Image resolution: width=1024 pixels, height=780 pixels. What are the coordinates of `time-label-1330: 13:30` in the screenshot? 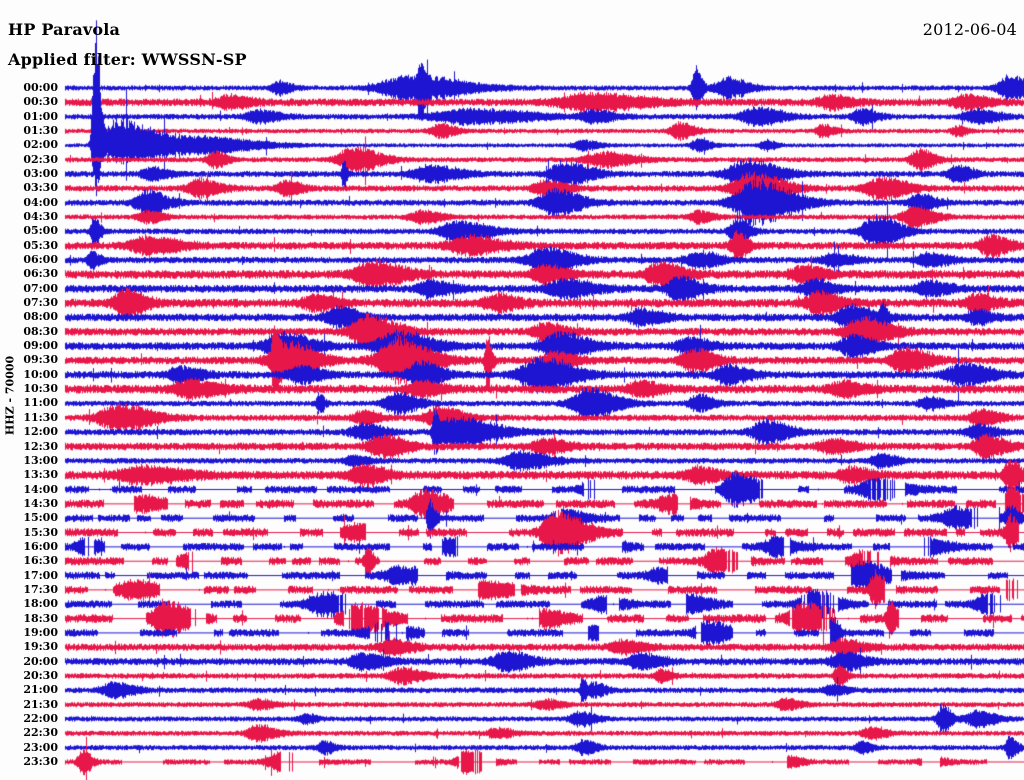 It's located at (40, 475).